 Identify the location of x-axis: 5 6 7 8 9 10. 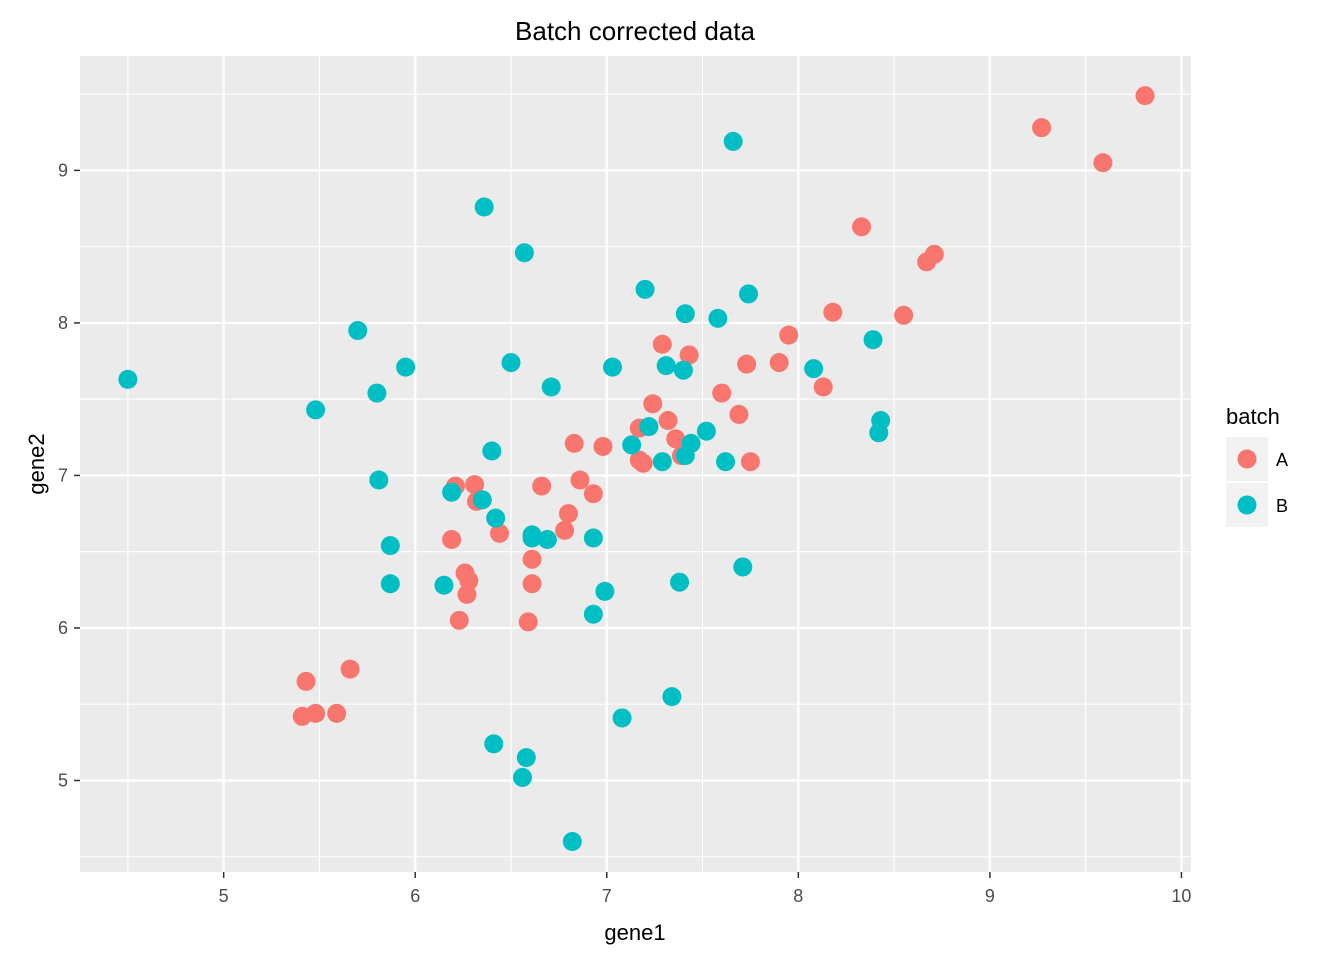
(705, 889).